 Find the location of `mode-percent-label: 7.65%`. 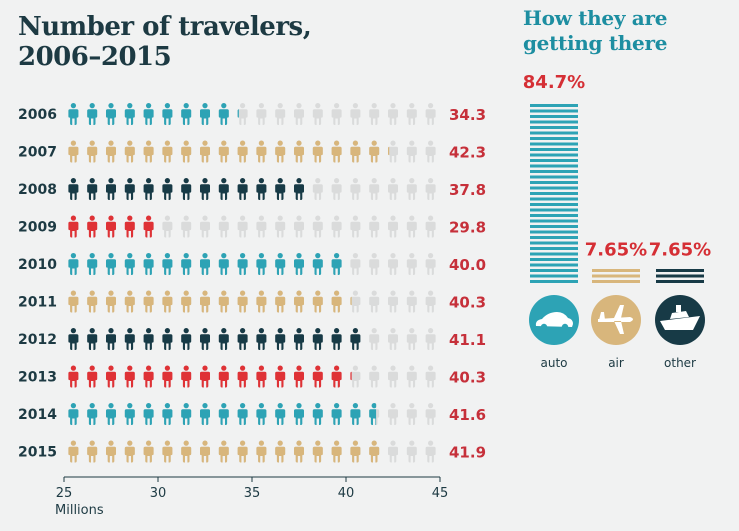

mode-percent-label: 7.65% is located at coordinates (616, 249).